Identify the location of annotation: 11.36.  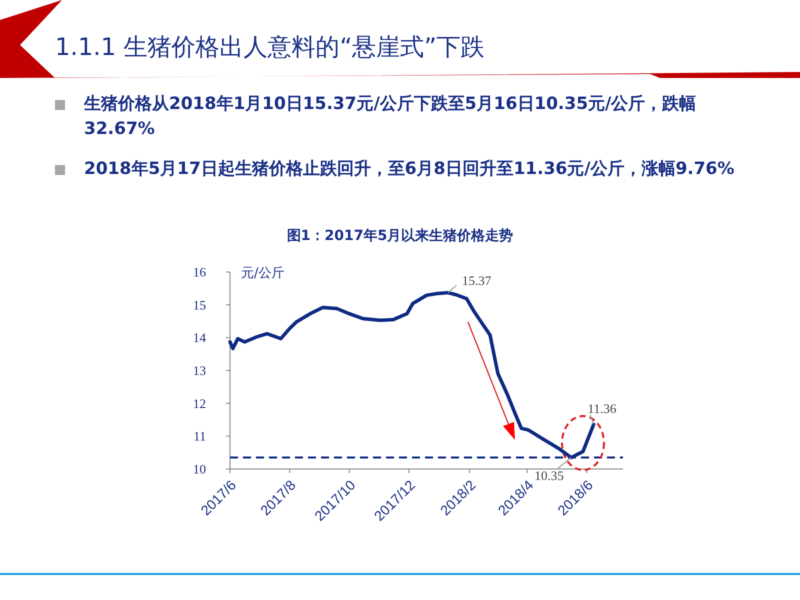
(602, 408).